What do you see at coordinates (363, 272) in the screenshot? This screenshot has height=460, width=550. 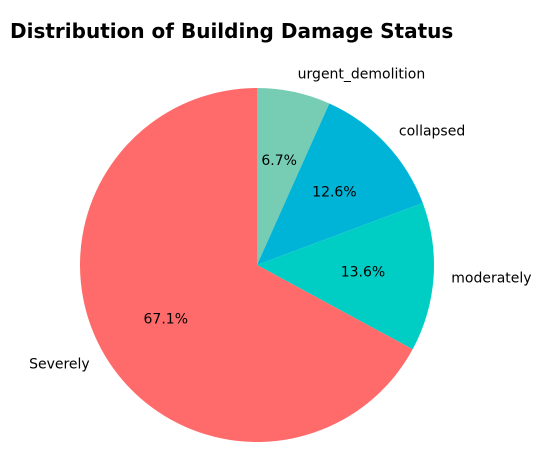 I see `pct-label: 13.6%` at bounding box center [363, 272].